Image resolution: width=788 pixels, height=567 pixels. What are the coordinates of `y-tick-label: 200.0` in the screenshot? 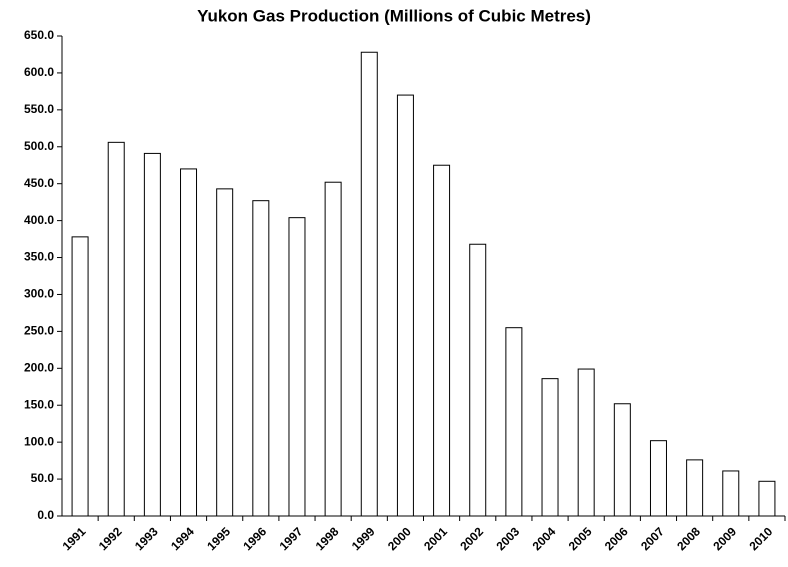 It's located at (39, 367).